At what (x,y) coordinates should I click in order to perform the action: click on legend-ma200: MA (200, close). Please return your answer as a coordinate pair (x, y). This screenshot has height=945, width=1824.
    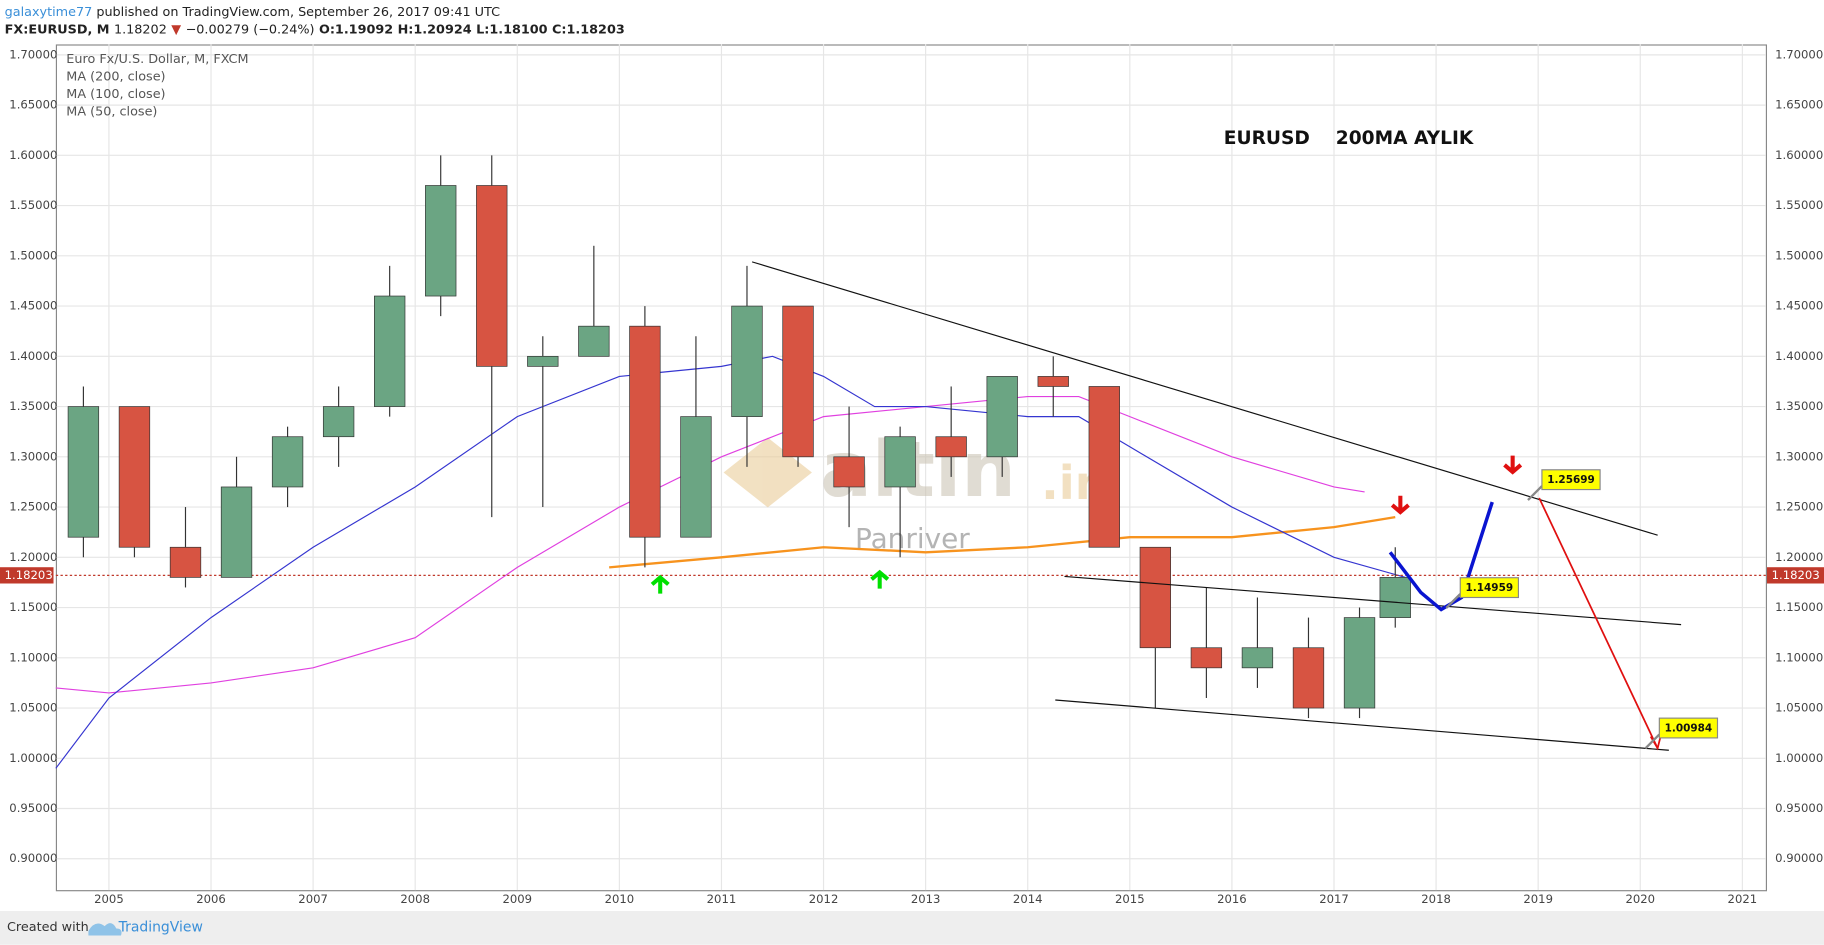
    Looking at the image, I should click on (115, 76).